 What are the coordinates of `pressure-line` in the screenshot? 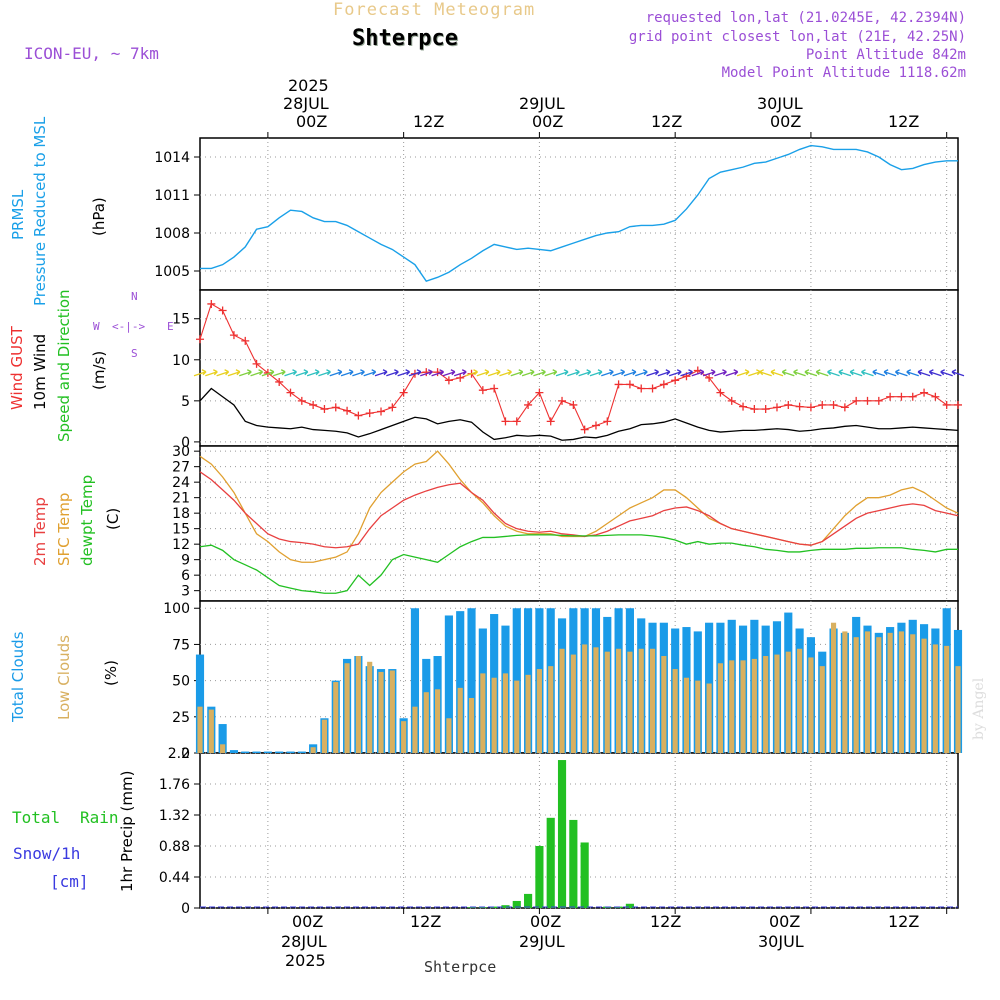 It's located at (579, 213).